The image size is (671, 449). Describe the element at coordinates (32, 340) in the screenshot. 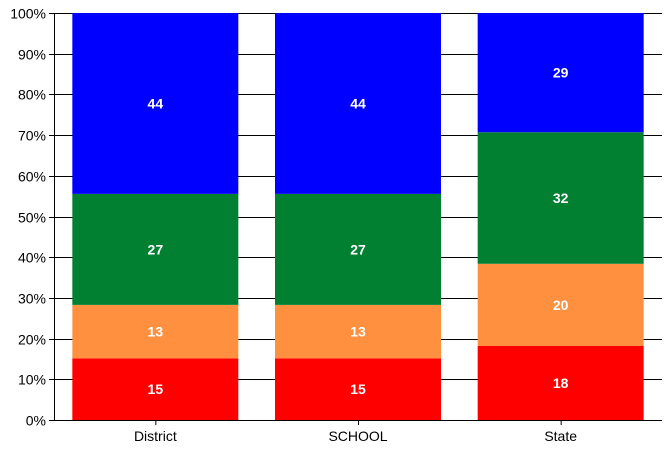

I see `y-tick-label: 20%` at that location.